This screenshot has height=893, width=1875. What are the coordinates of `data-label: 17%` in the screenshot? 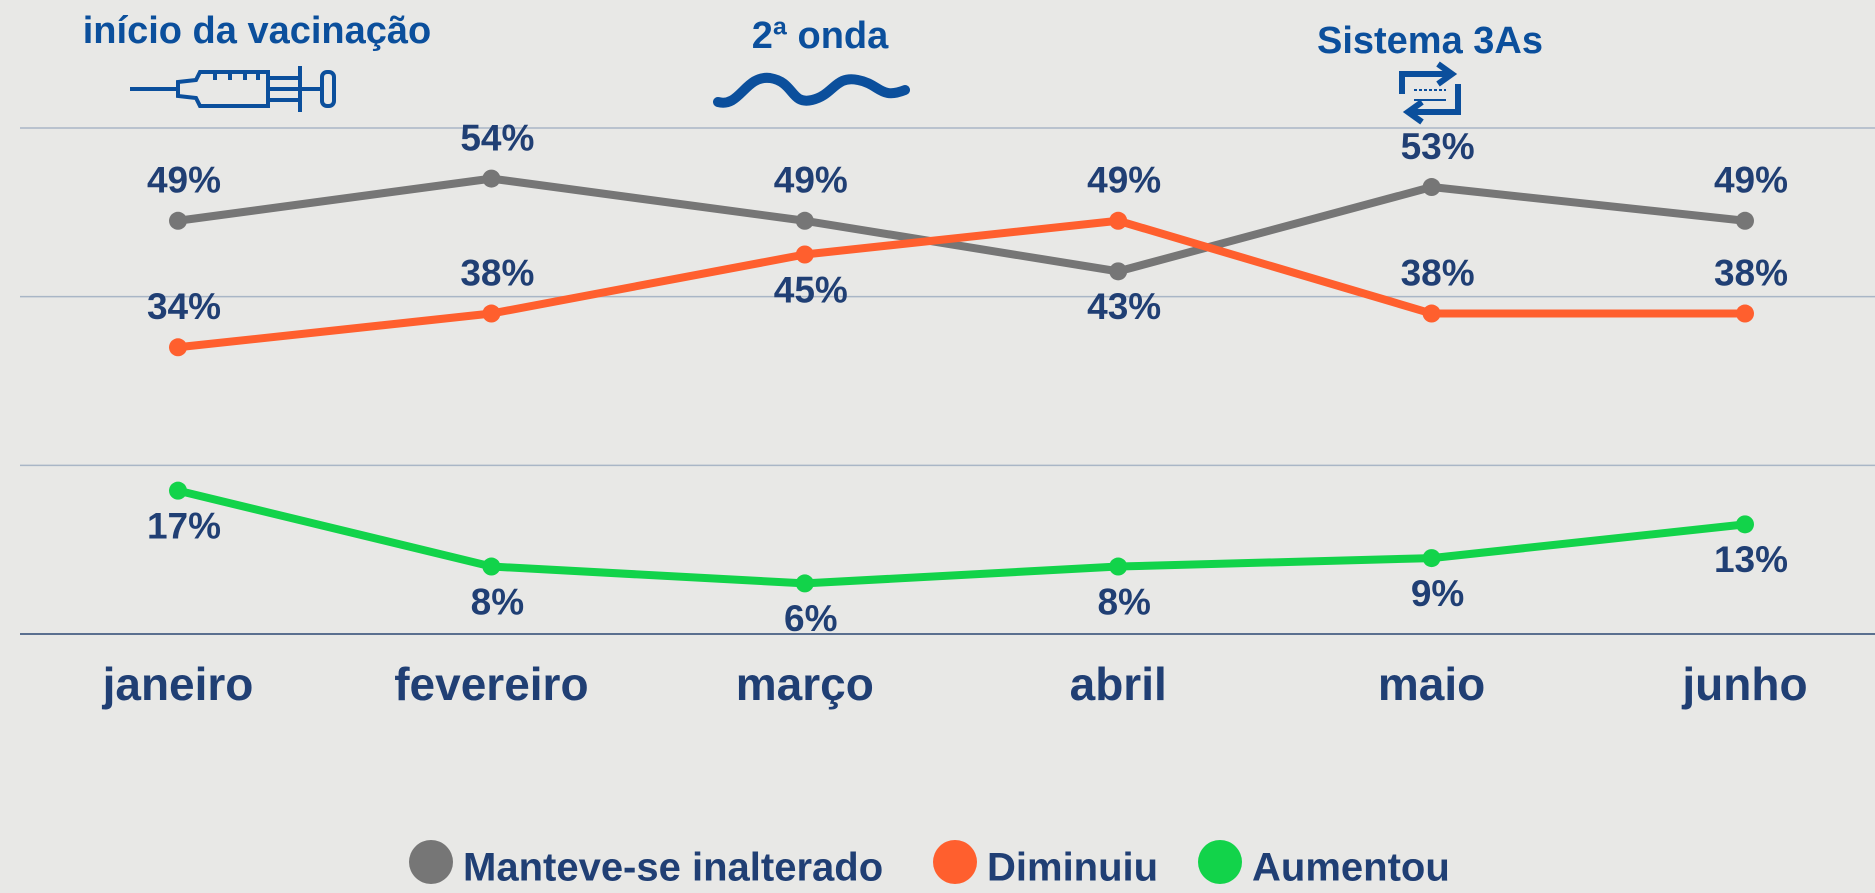 It's located at (184, 525).